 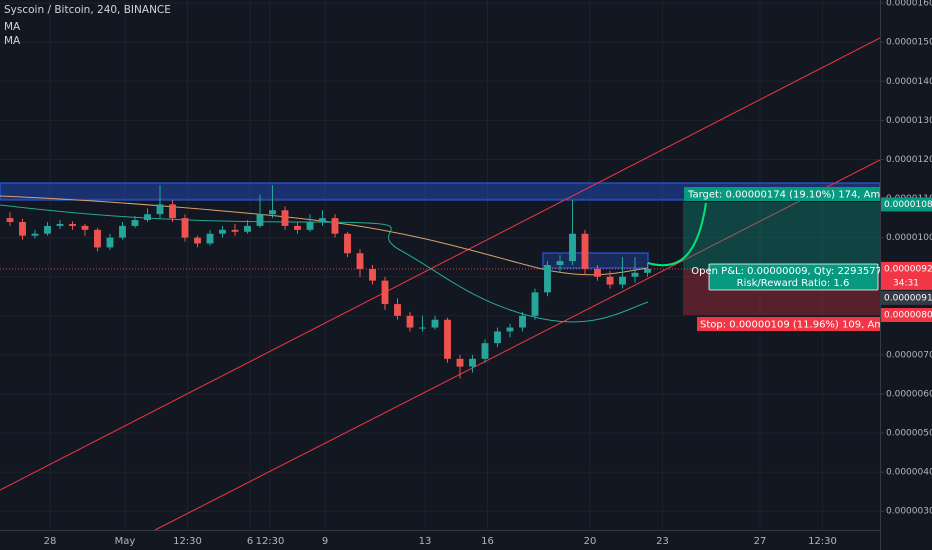 I want to click on x-tick-label: 27, so click(x=760, y=541).